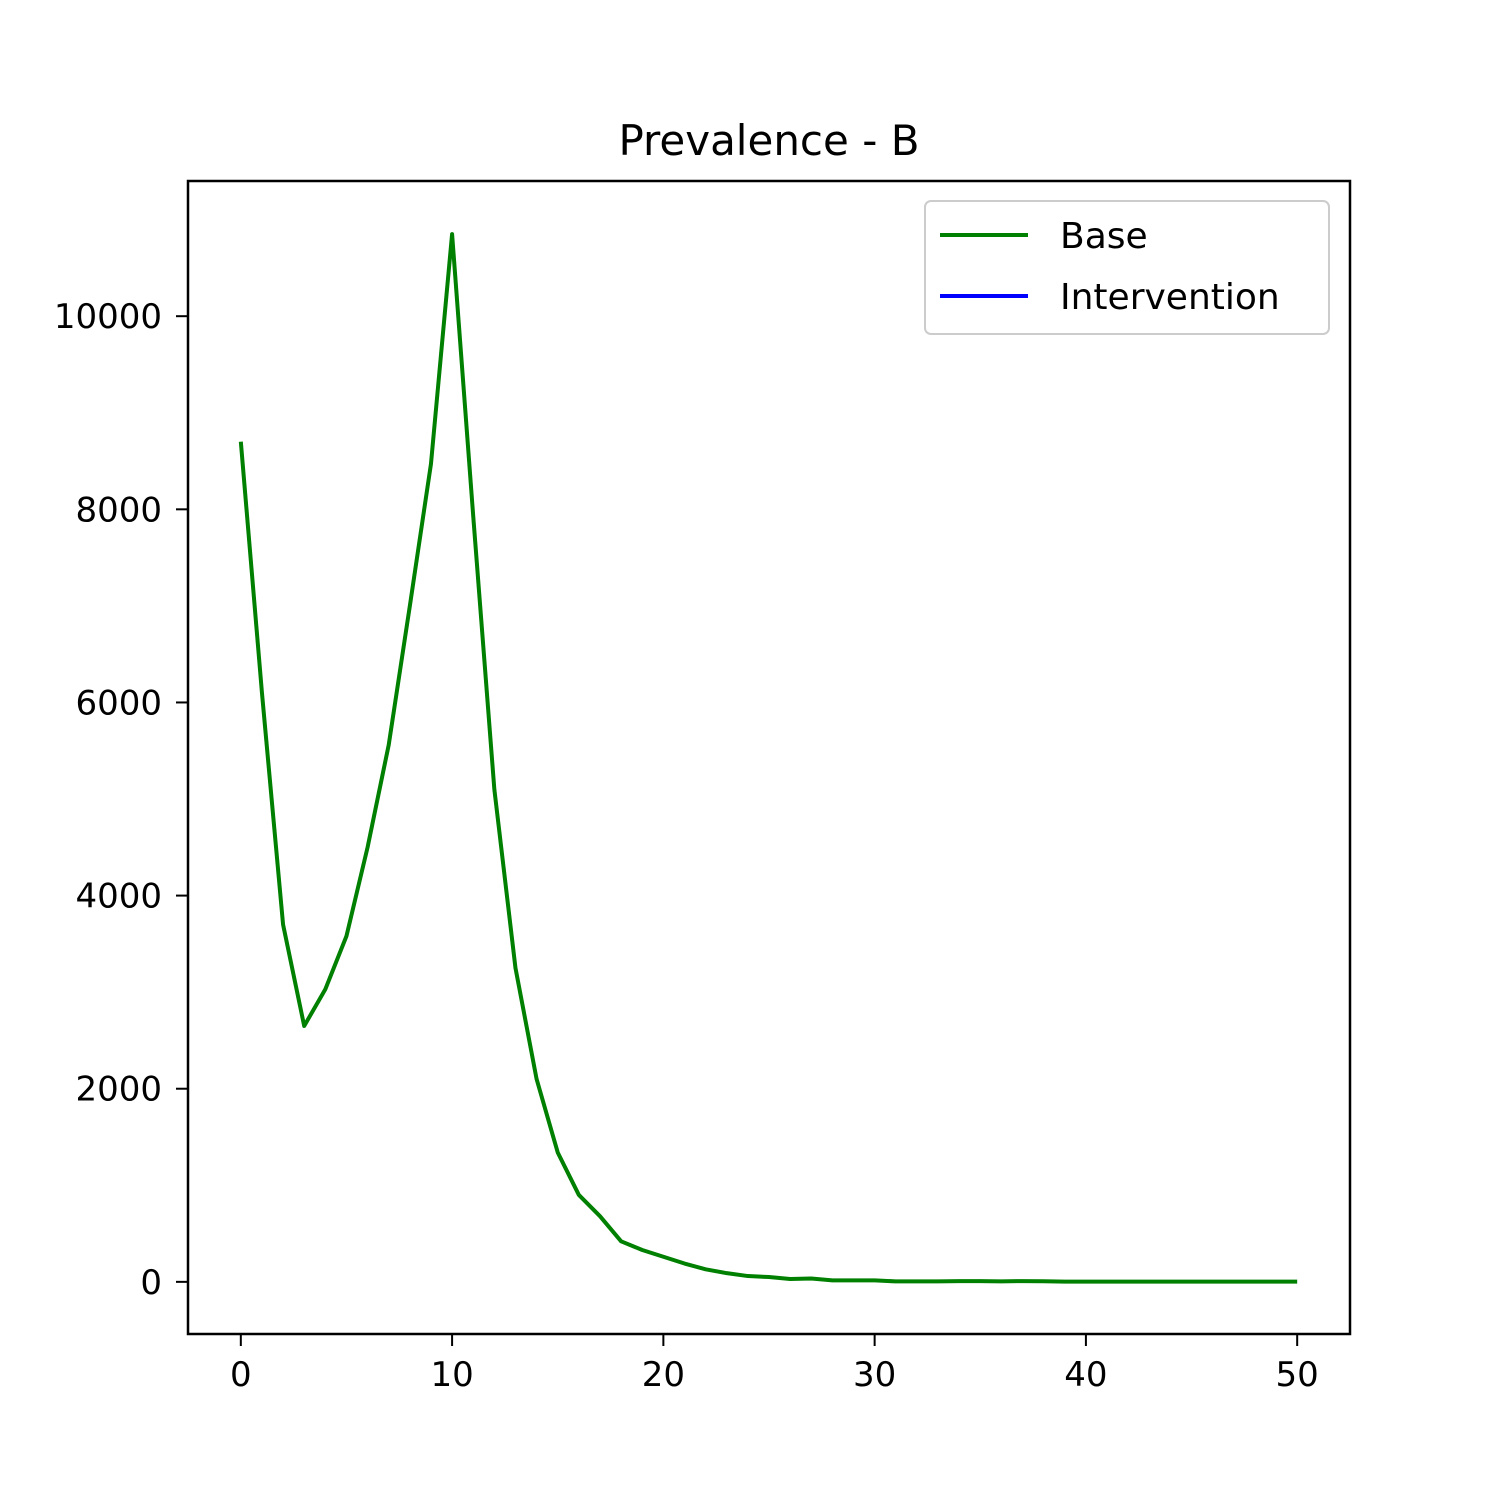 The height and width of the screenshot is (1504, 1500). What do you see at coordinates (663, 1375) in the screenshot?
I see `x-tick-label: 20` at bounding box center [663, 1375].